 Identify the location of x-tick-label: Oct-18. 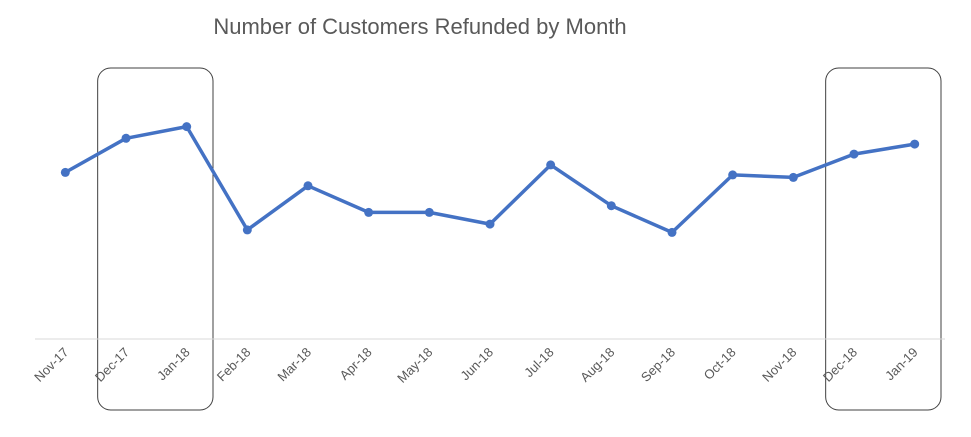
(720, 364).